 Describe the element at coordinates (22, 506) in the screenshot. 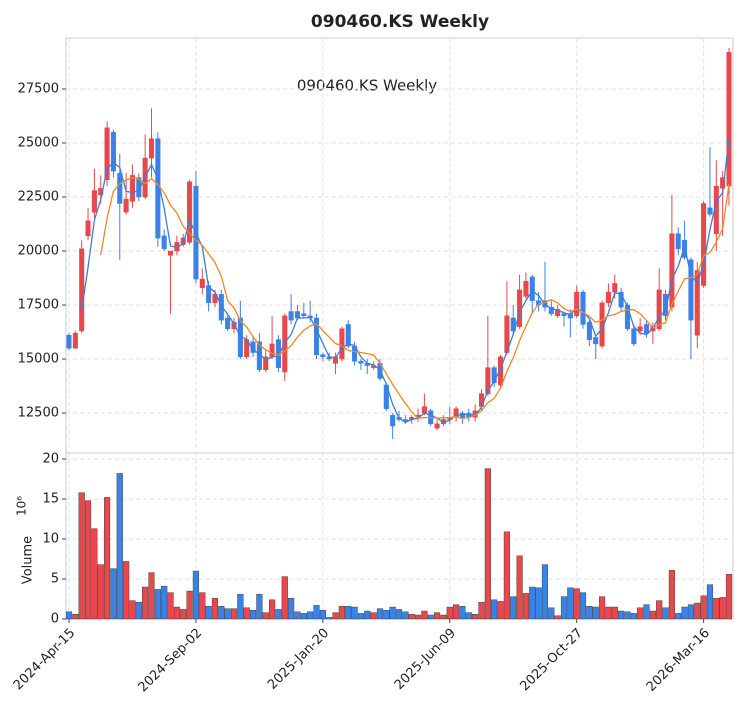

I see `volume-unit: 10⁶` at that location.